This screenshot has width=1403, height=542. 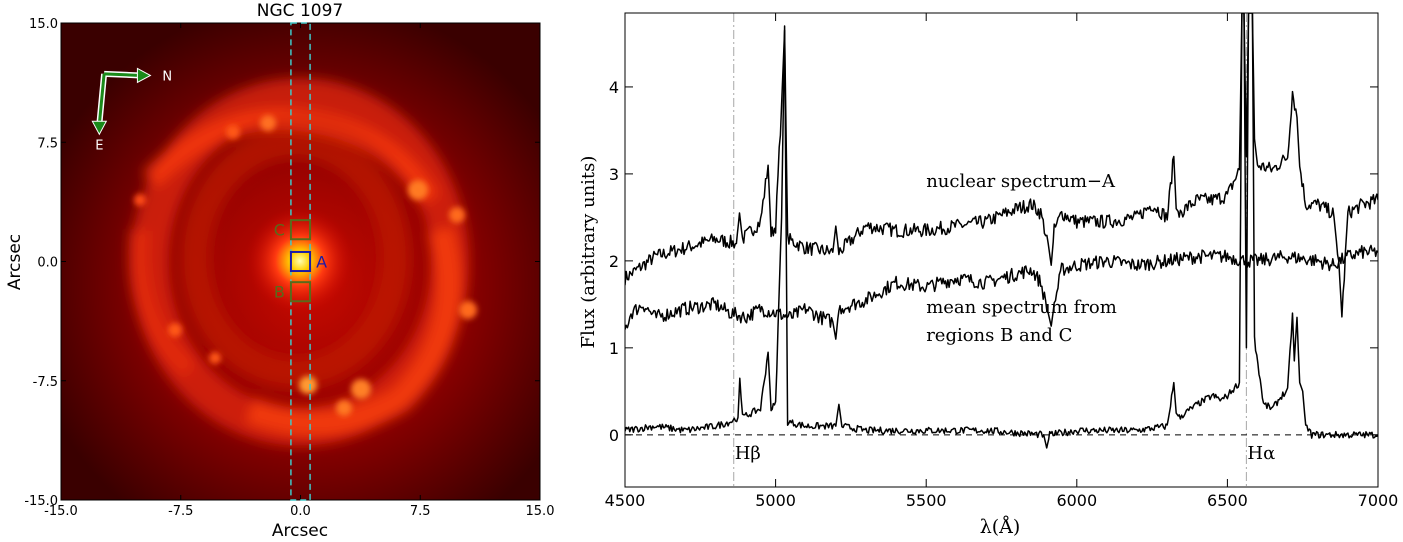 I want to click on compass-north-arrowhead, so click(x=144, y=75).